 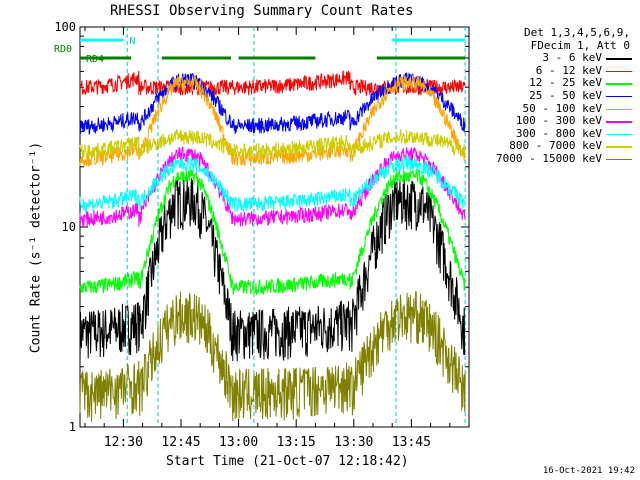 I want to click on footer-timestamp: 16-Oct-2021 19:42, so click(x=588, y=471).